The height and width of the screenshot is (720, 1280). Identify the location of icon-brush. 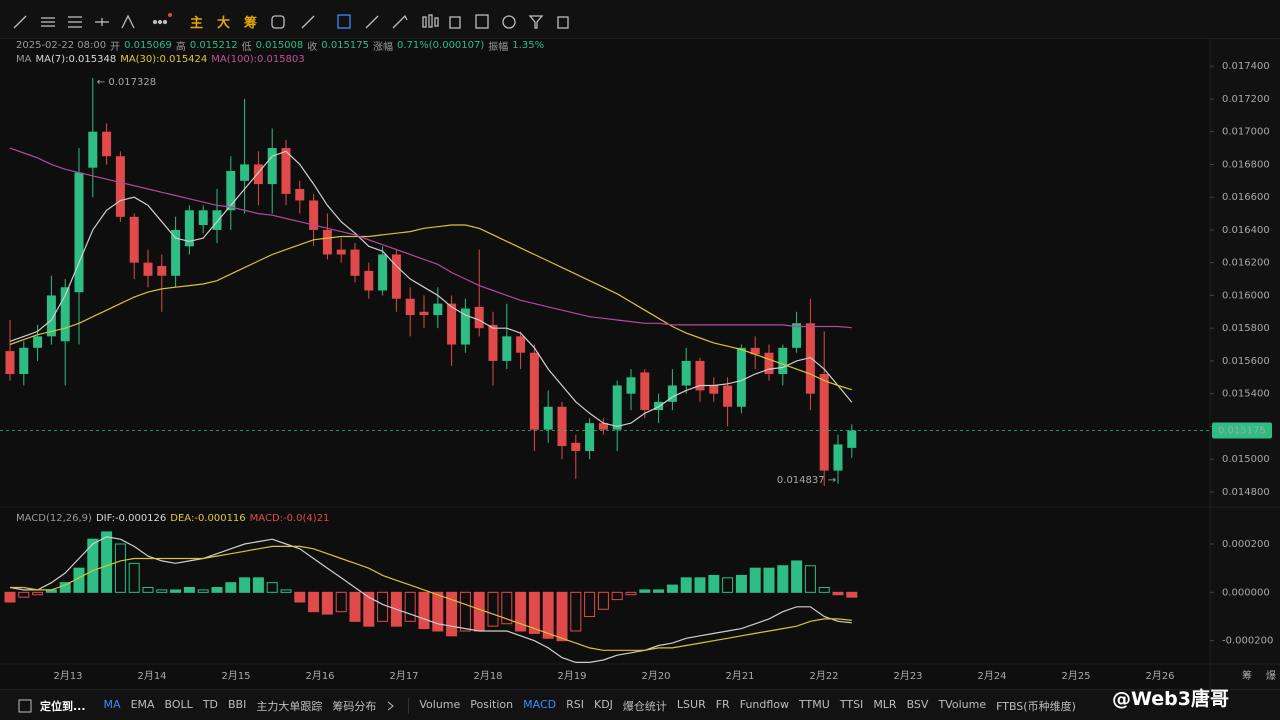
(400, 21).